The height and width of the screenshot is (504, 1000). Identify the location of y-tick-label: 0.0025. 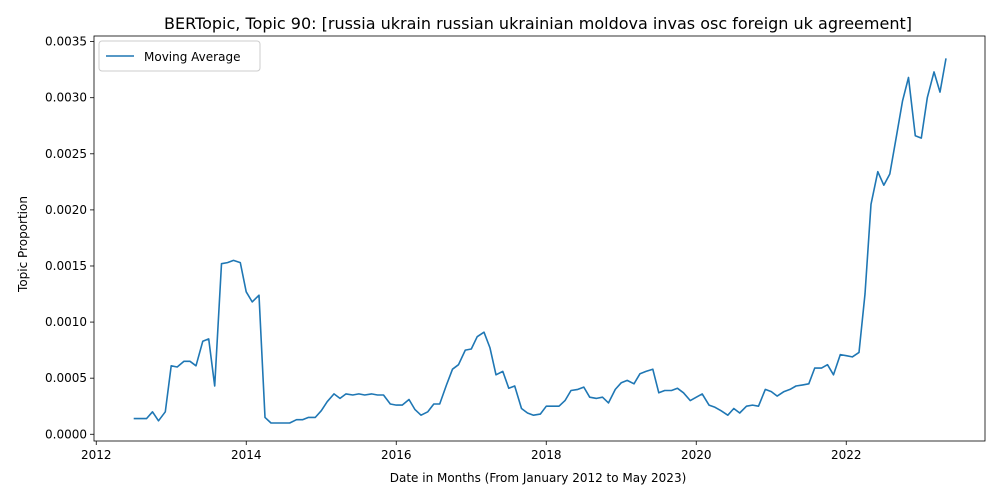
(66, 154).